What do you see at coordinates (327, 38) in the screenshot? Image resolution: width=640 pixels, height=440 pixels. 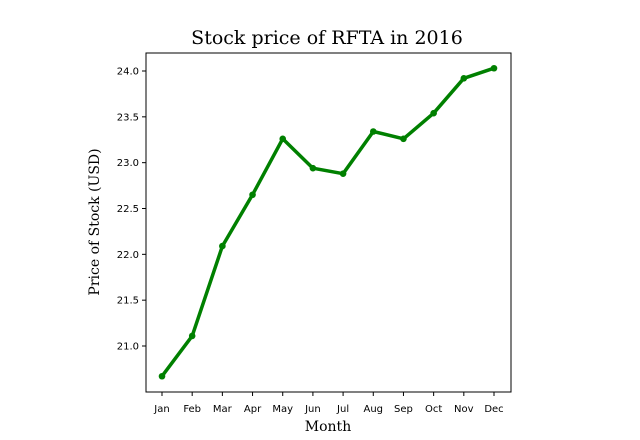 I see `chart-title: Stock price of RFTA in 2016` at bounding box center [327, 38].